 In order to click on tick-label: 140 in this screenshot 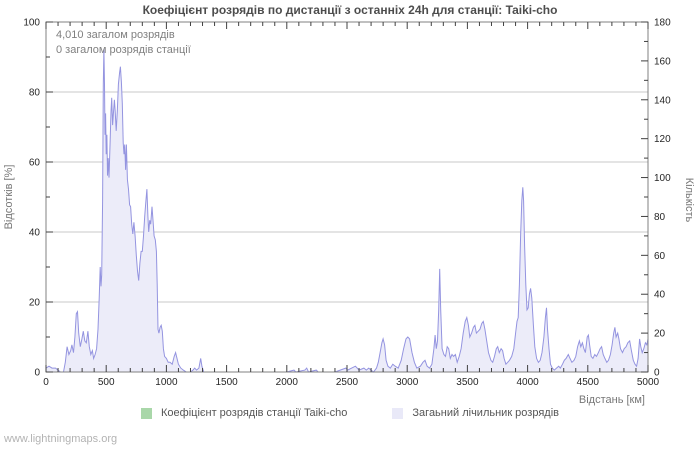, I will do `click(662, 100)`.